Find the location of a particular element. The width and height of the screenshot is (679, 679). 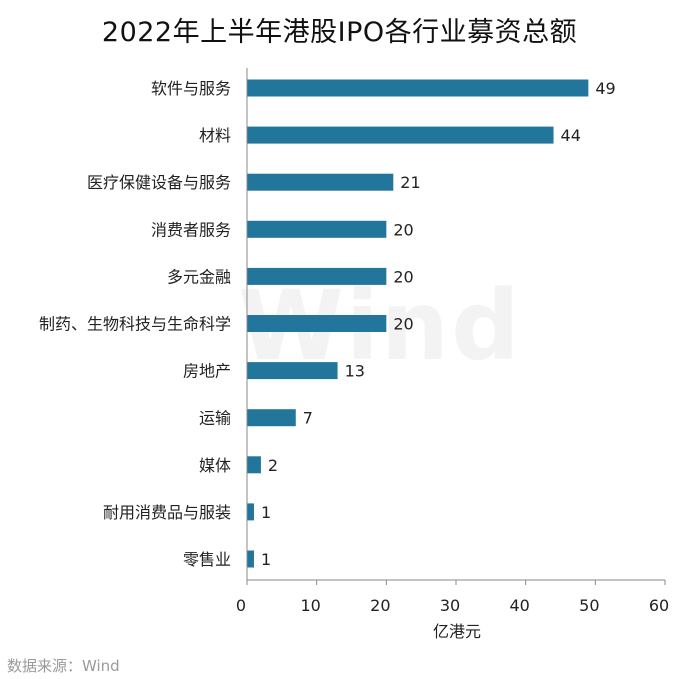

value-label: 21 is located at coordinates (410, 182).